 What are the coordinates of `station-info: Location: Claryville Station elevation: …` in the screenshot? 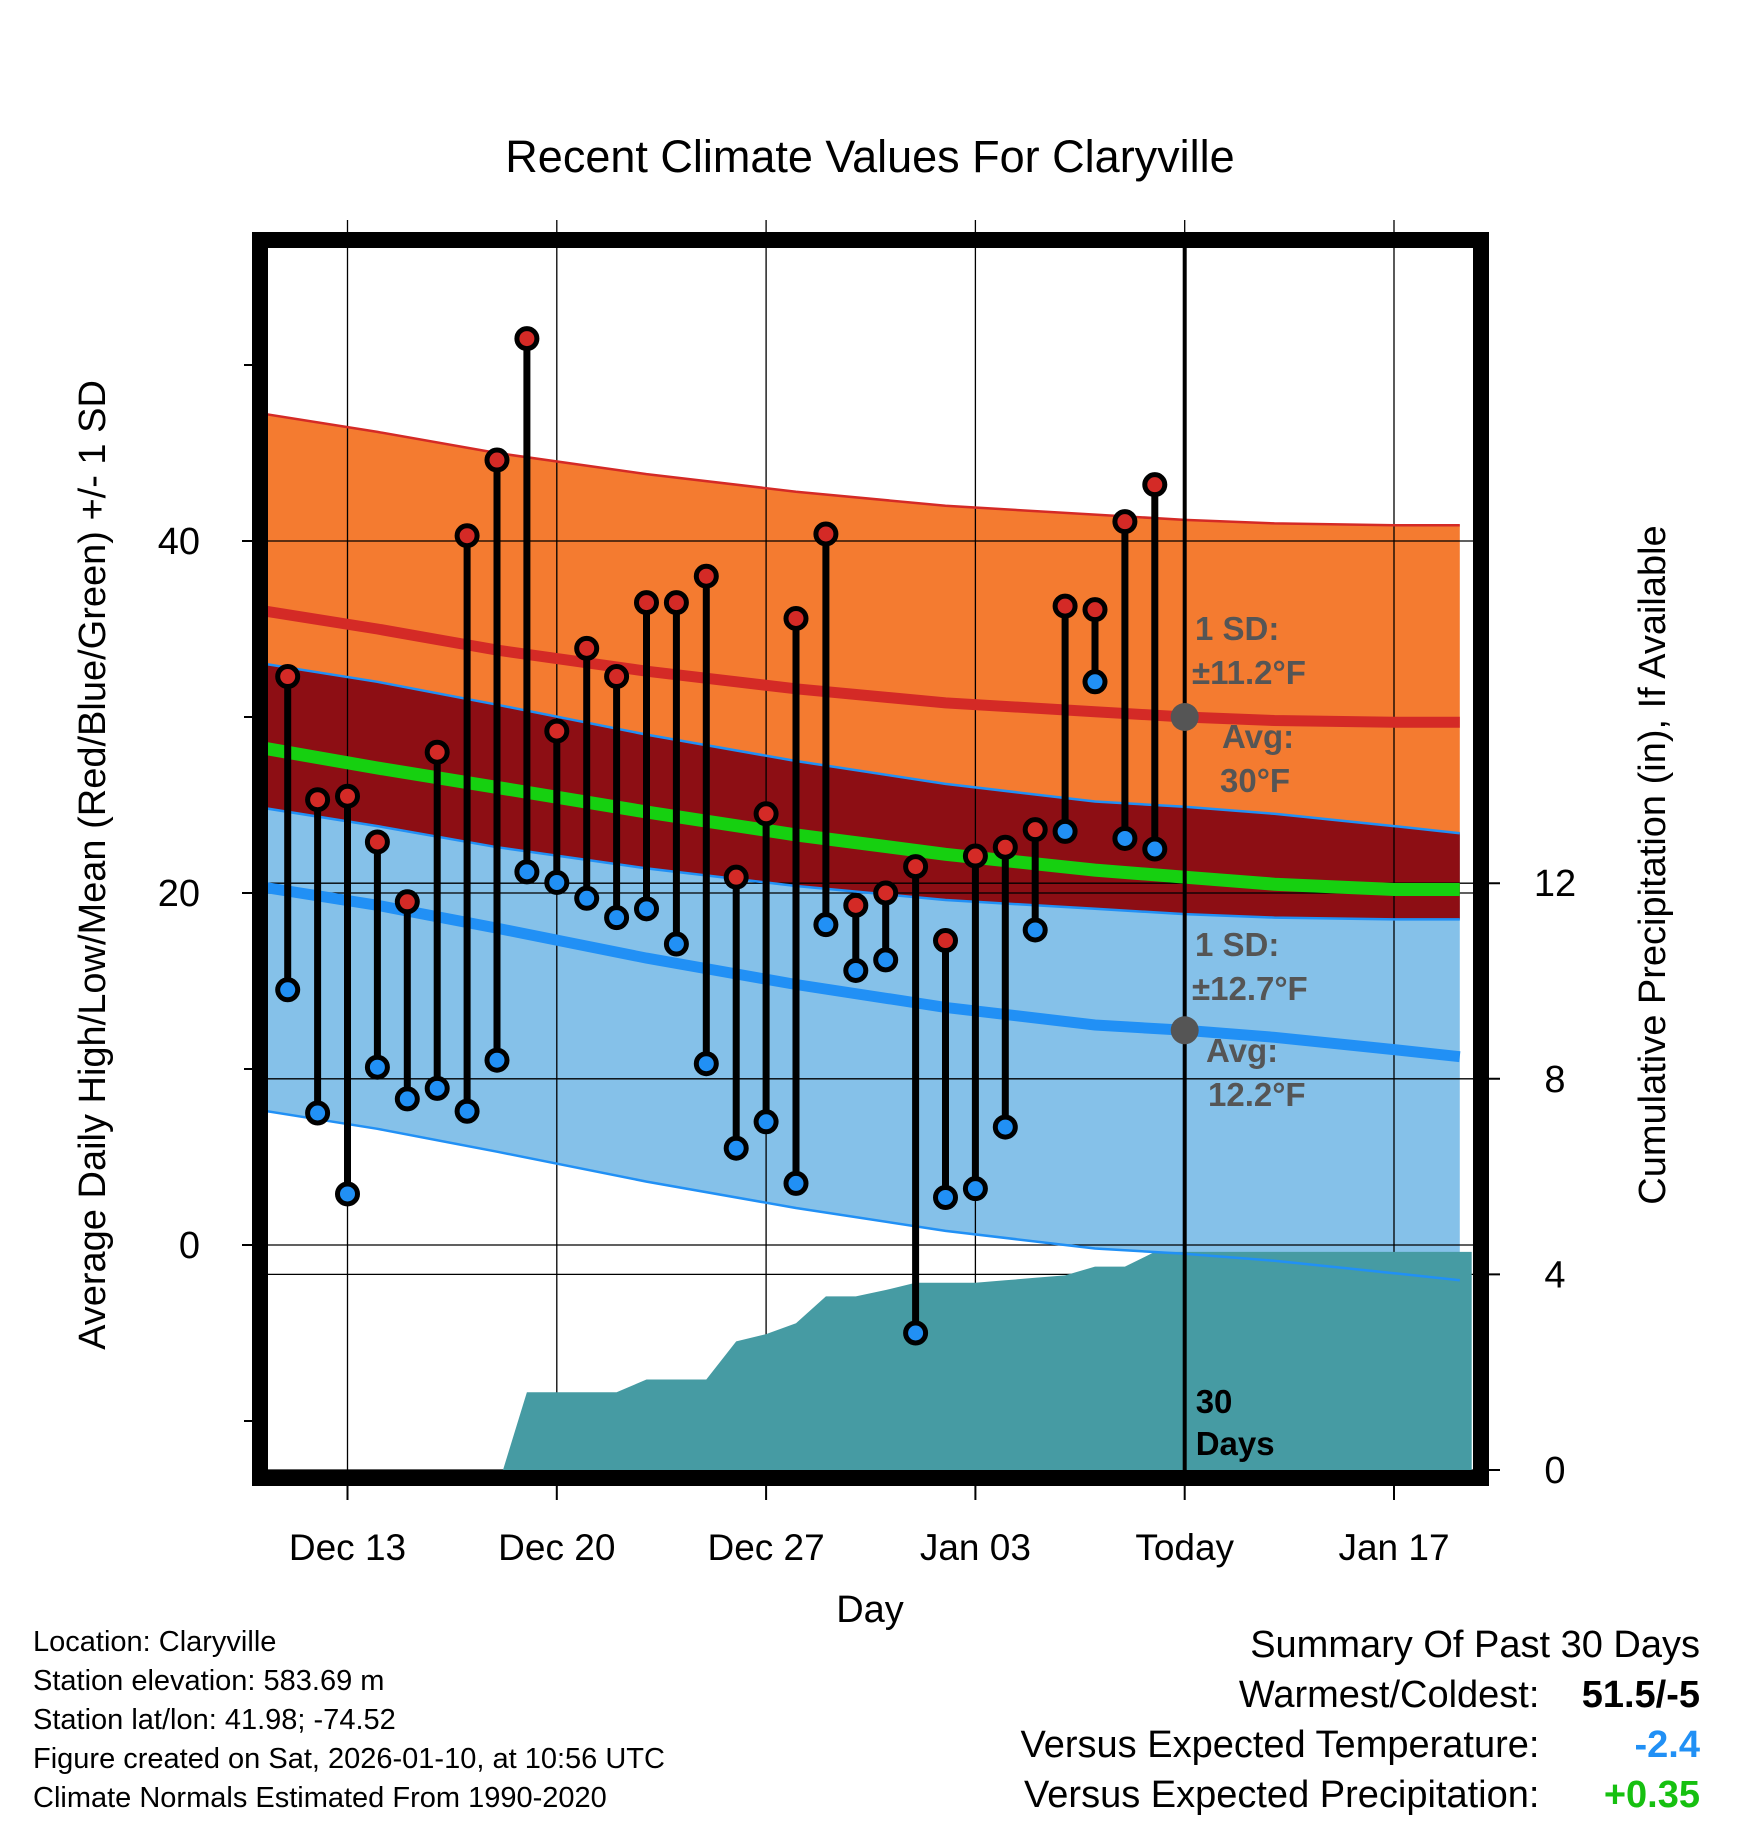 It's located at (349, 1720).